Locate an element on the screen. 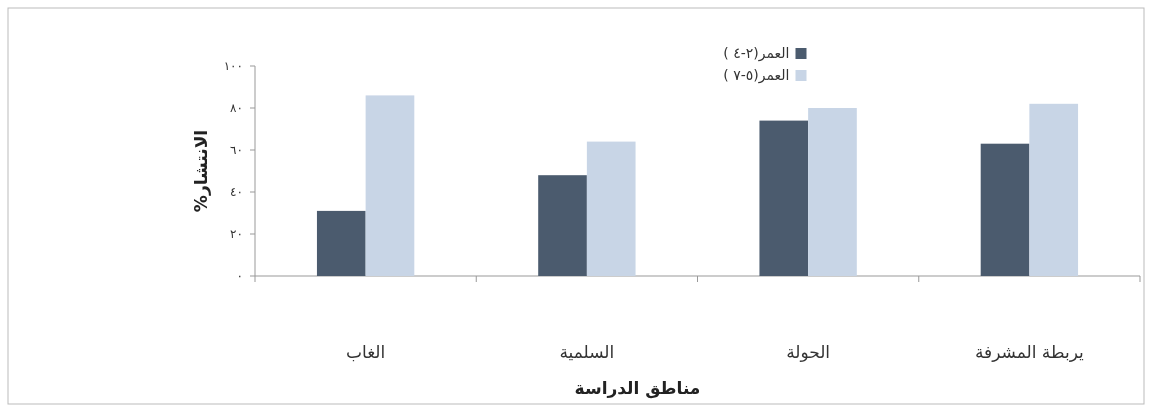 This screenshot has width=1152, height=412. y-tick-label: ٤٠ is located at coordinates (236, 192).